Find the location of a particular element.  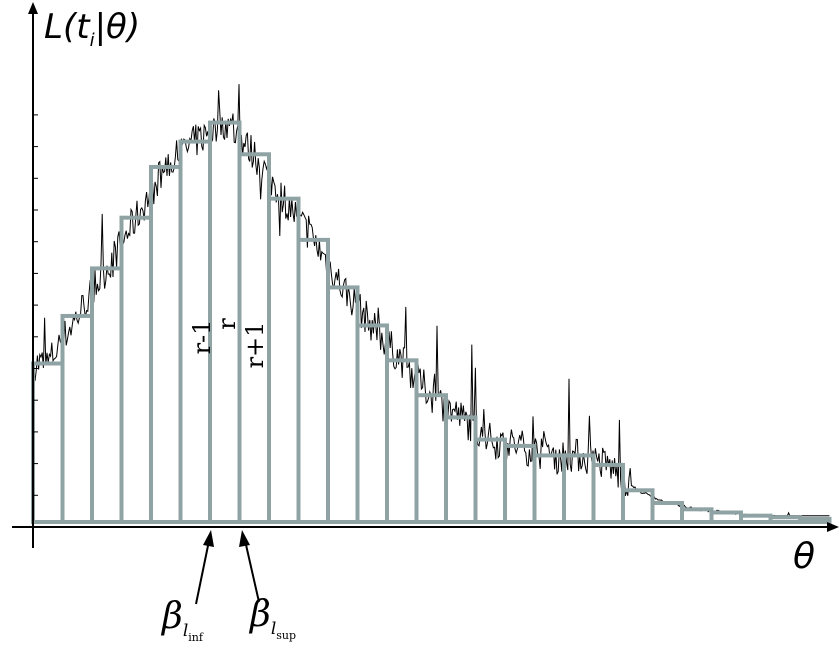

bin-label-r-plus-1: r+1 is located at coordinates (255, 345).